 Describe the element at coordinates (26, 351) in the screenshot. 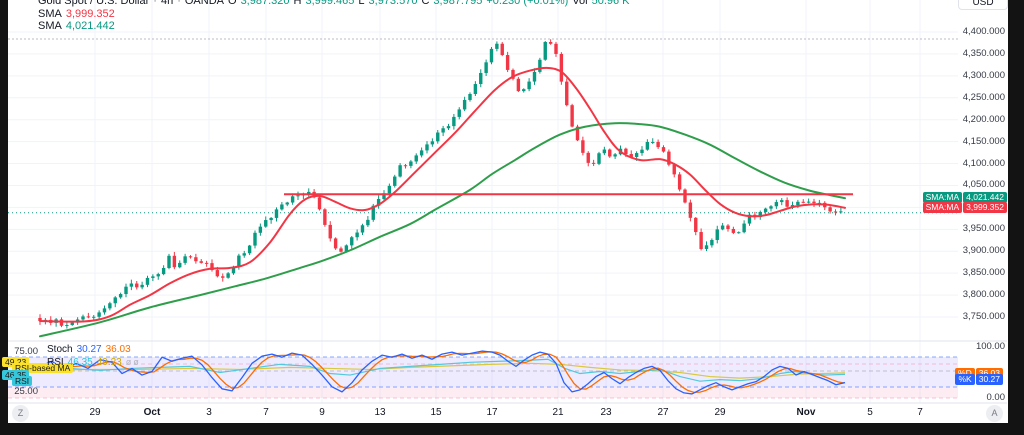

I see `oscillator-left-tick-label: 75.00` at that location.